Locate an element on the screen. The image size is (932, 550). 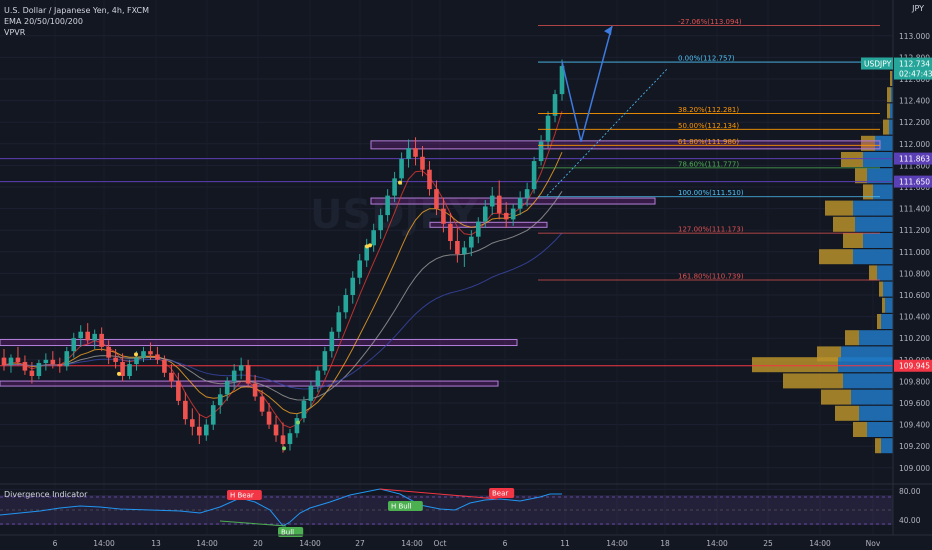
fib-label: 127.00%(111.173) is located at coordinates (711, 230).